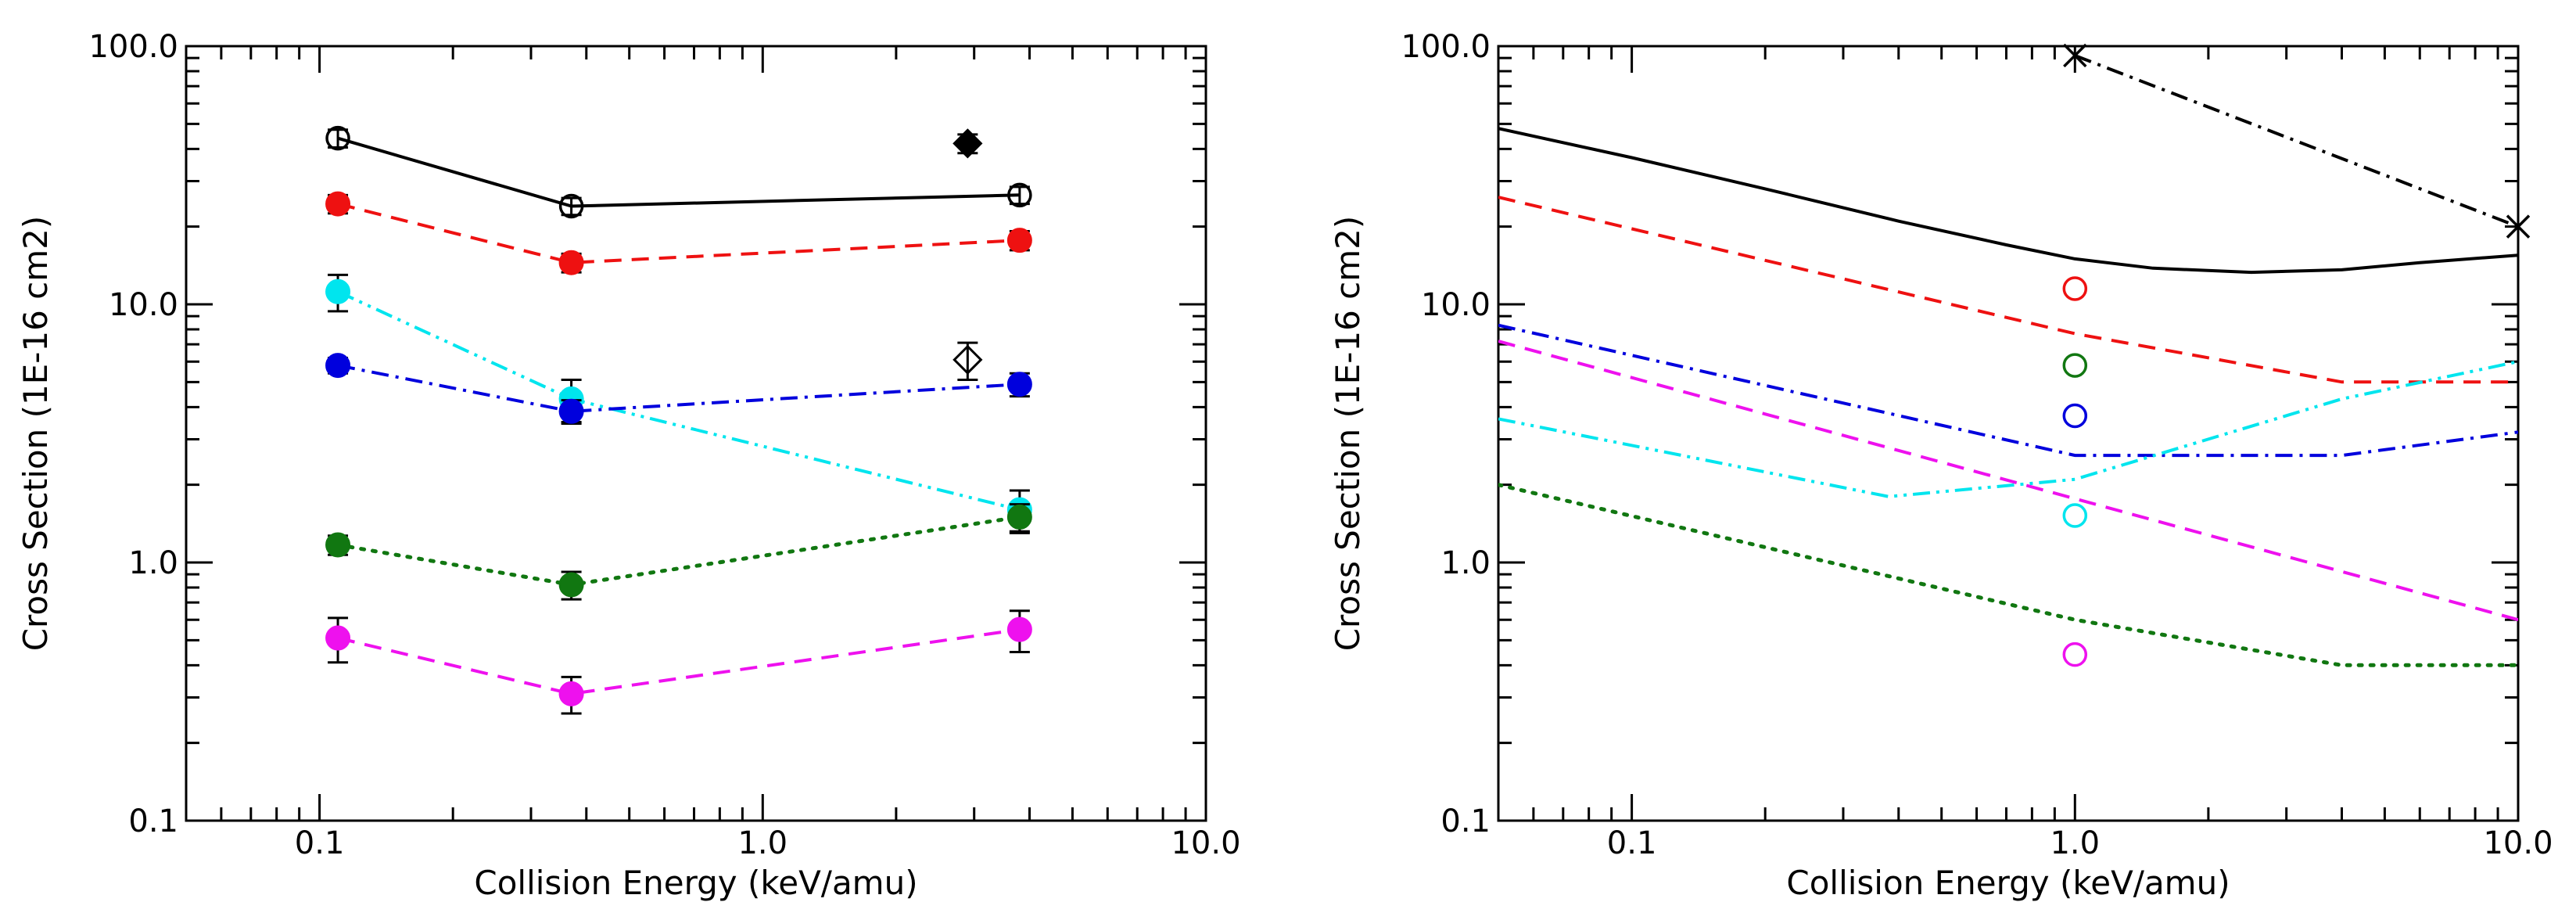 Image resolution: width=2576 pixels, height=920 pixels. Describe the element at coordinates (338, 291) in the screenshot. I see `marker-cyan` at that location.